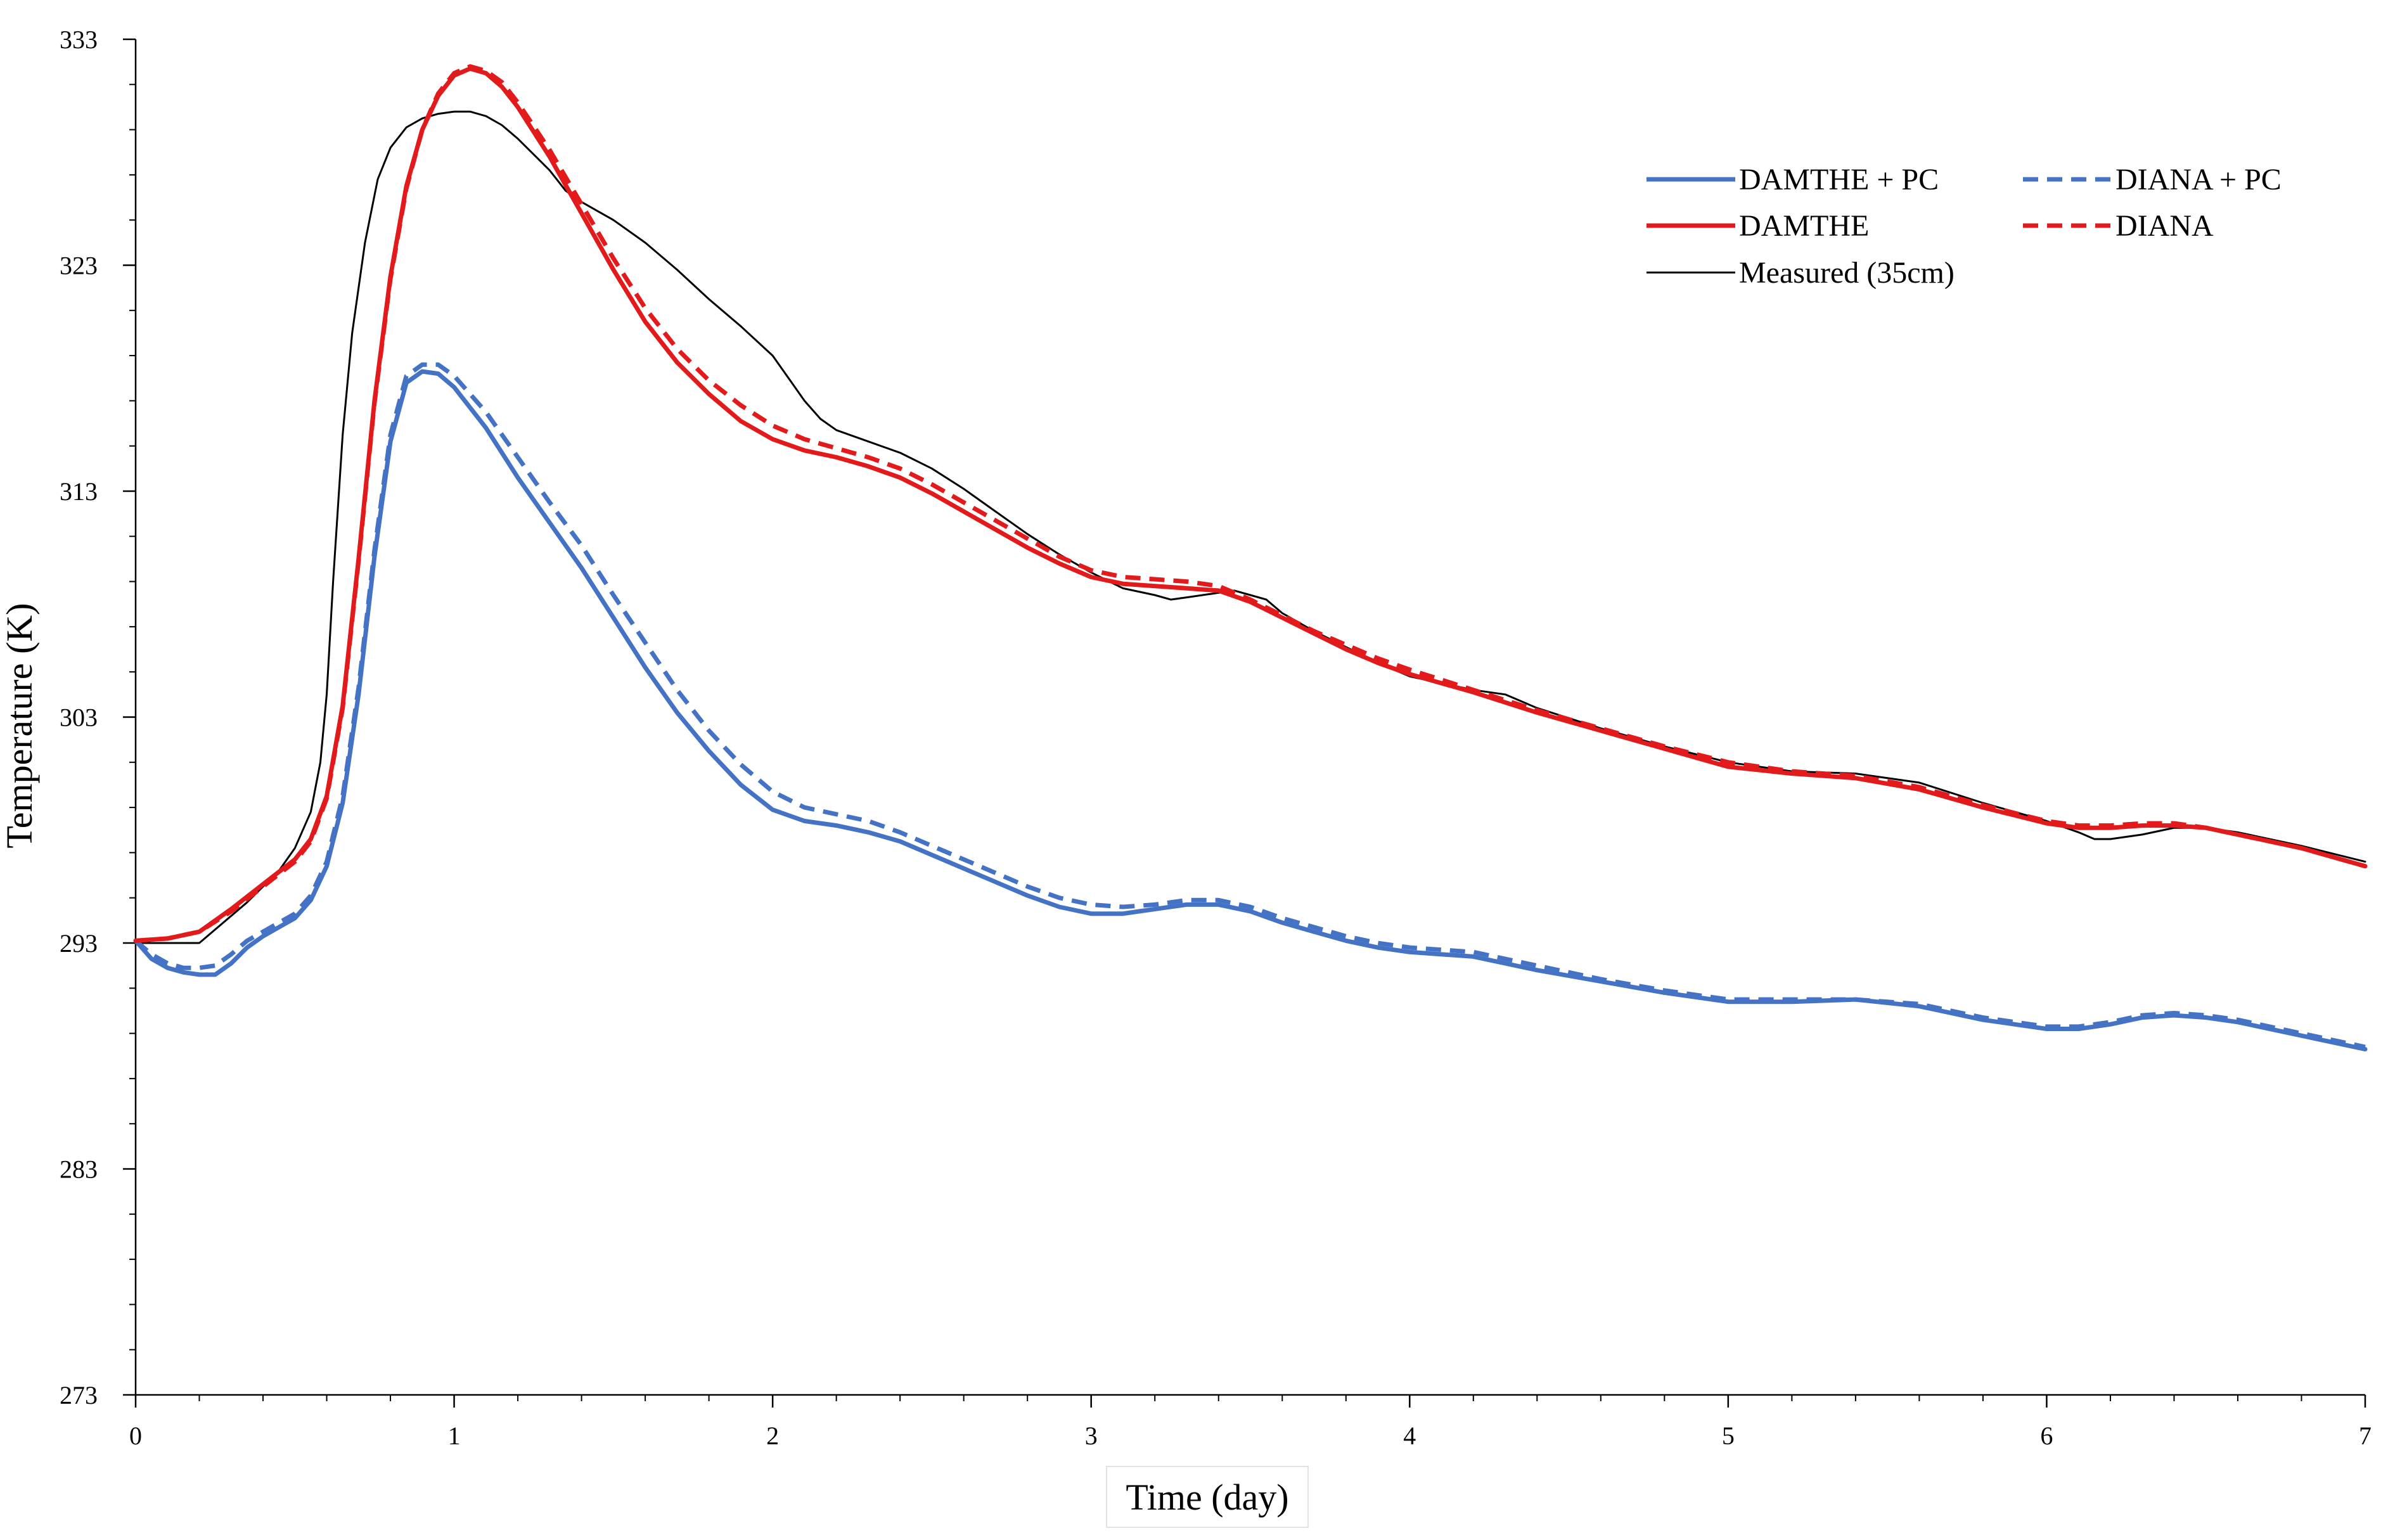 This screenshot has height=1540, width=2388. I want to click on y-axis-ticks: 273 283 293 303 313 323 333, so click(98, 717).